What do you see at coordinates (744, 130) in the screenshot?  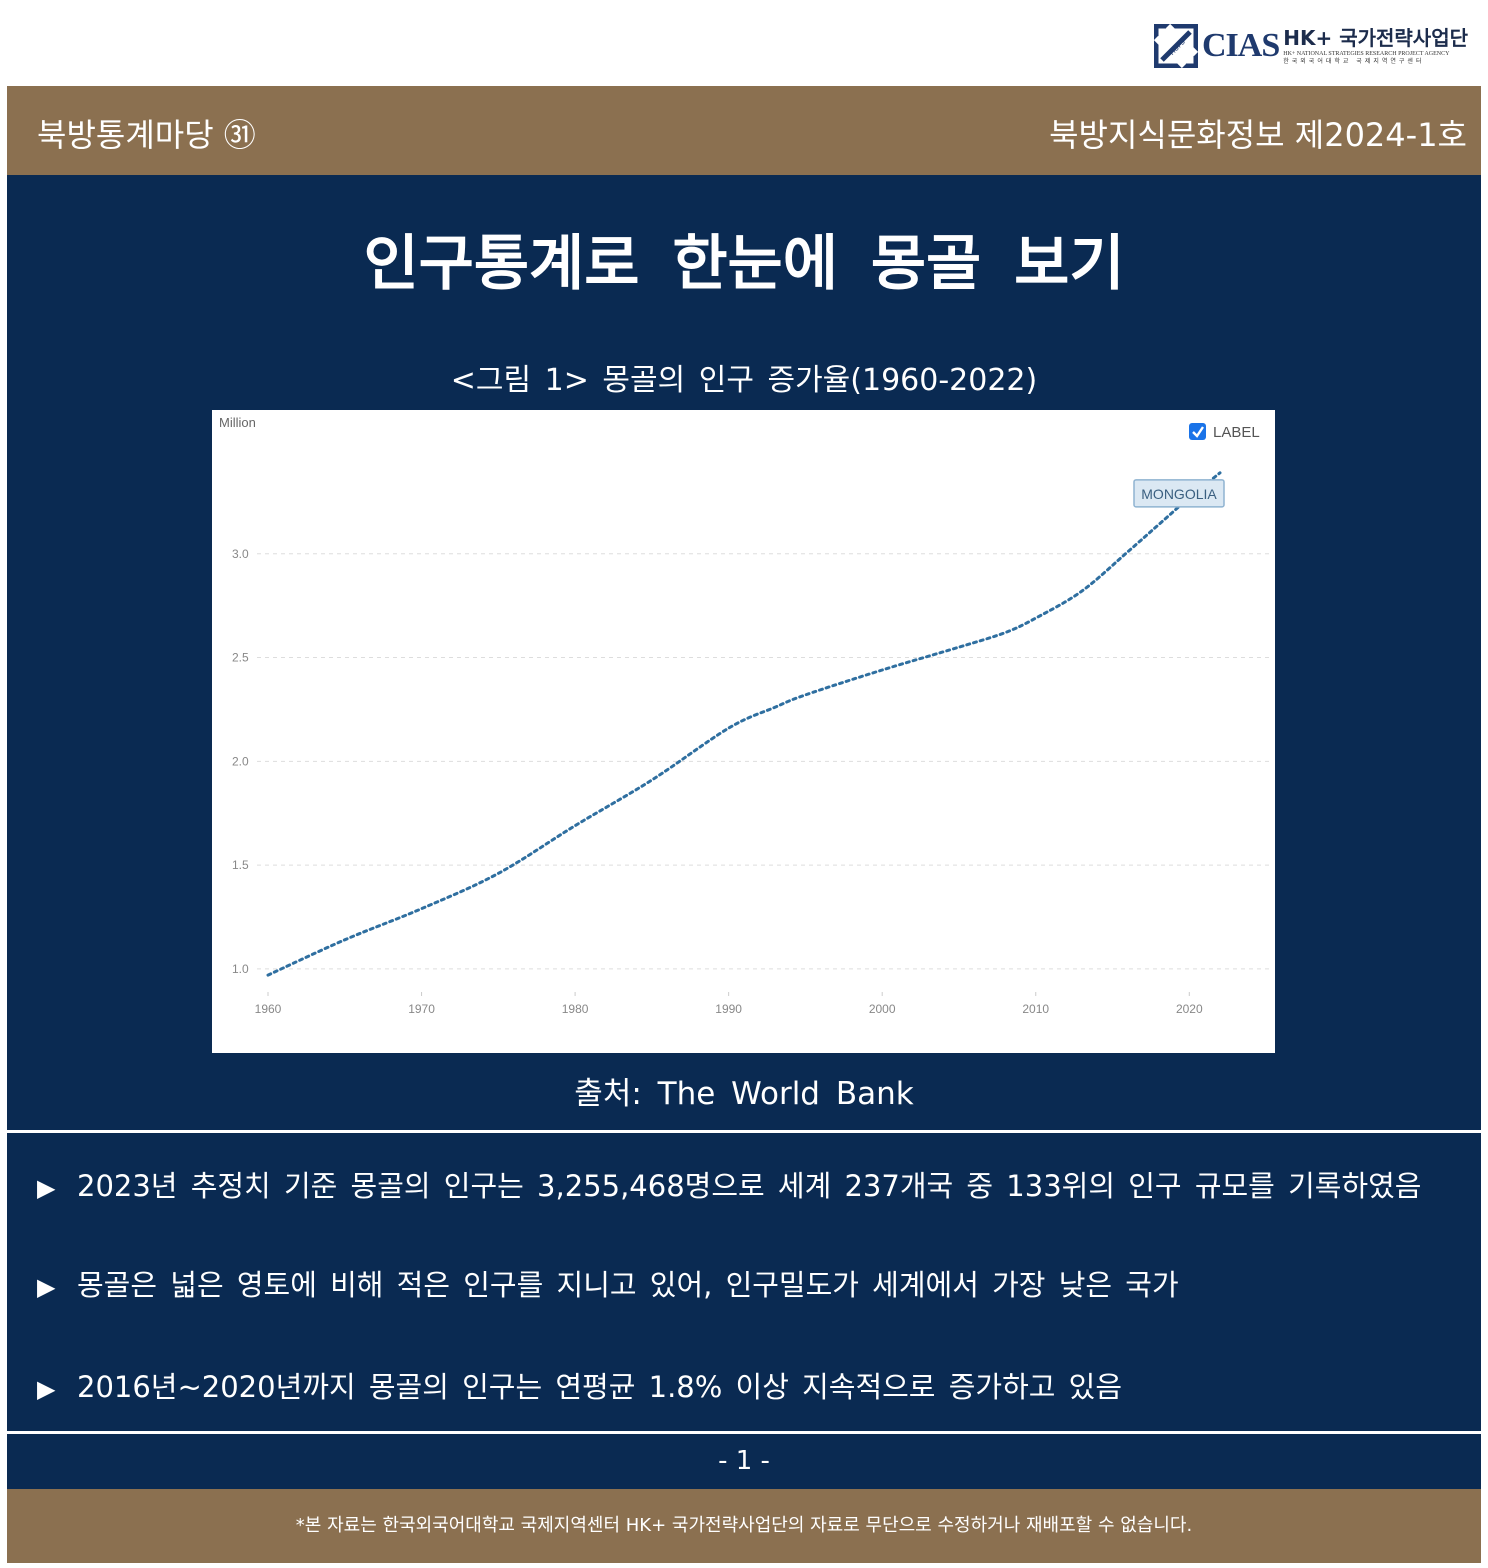 I see `header-bar: 북방통계마당 ㉛ 북방지식문화정보 제2024-1호` at bounding box center [744, 130].